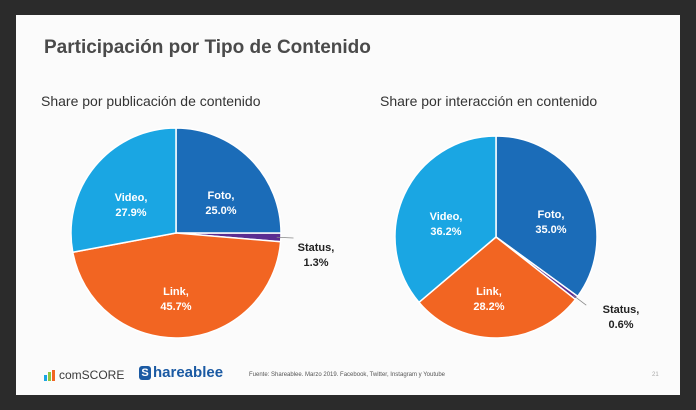 This screenshot has height=410, width=696. I want to click on pie-1-label-foto-name: Foto,, so click(221, 196).